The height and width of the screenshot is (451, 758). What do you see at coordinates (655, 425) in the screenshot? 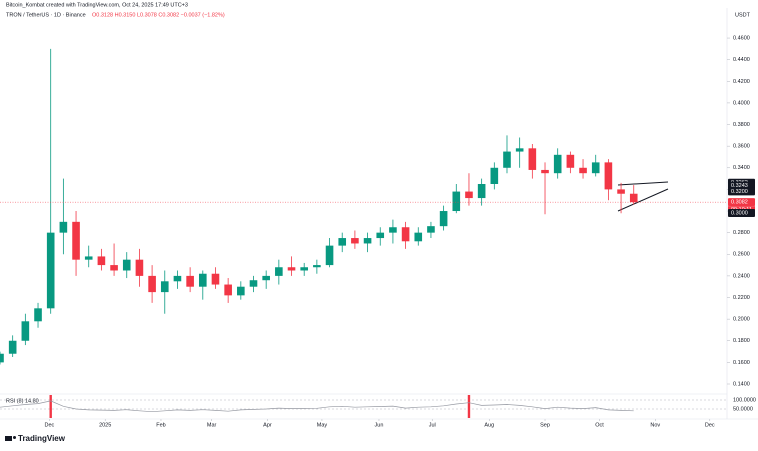
I see `x-tick-label: Nov` at bounding box center [655, 425].